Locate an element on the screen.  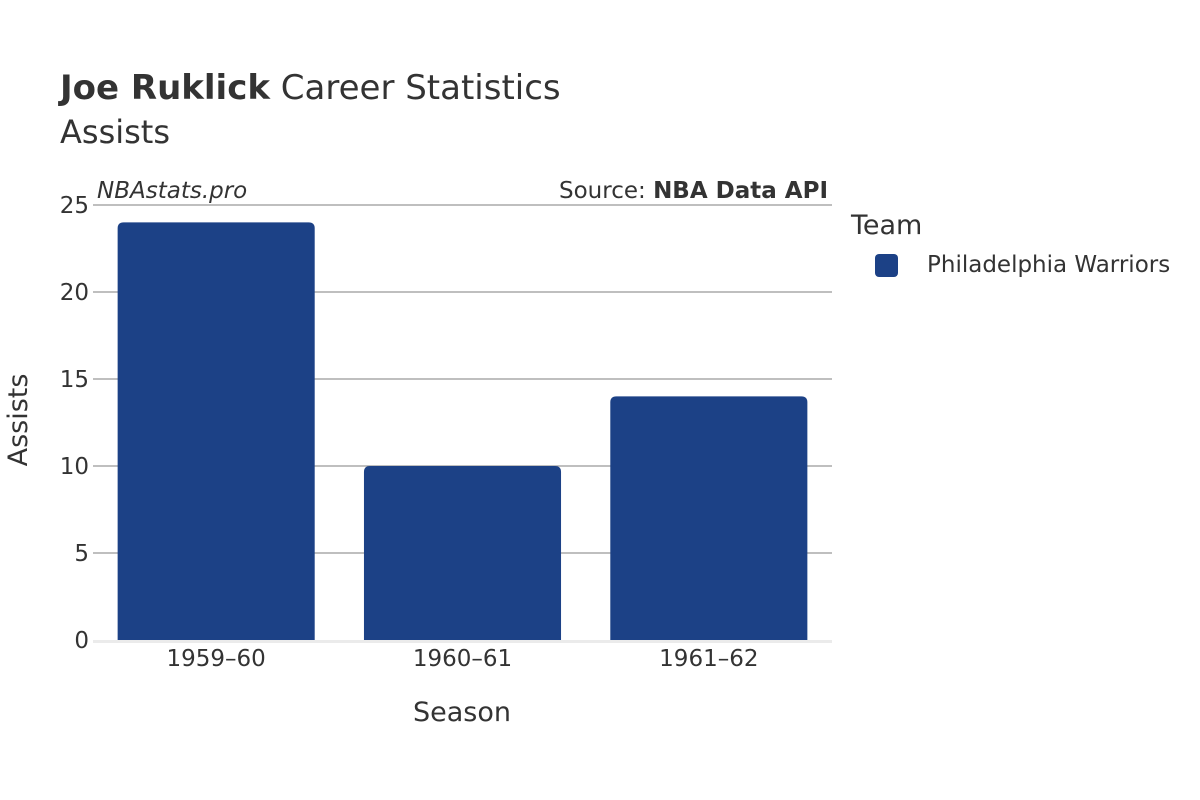
x-tick-label-1959–60: 1959–60 is located at coordinates (216, 659).